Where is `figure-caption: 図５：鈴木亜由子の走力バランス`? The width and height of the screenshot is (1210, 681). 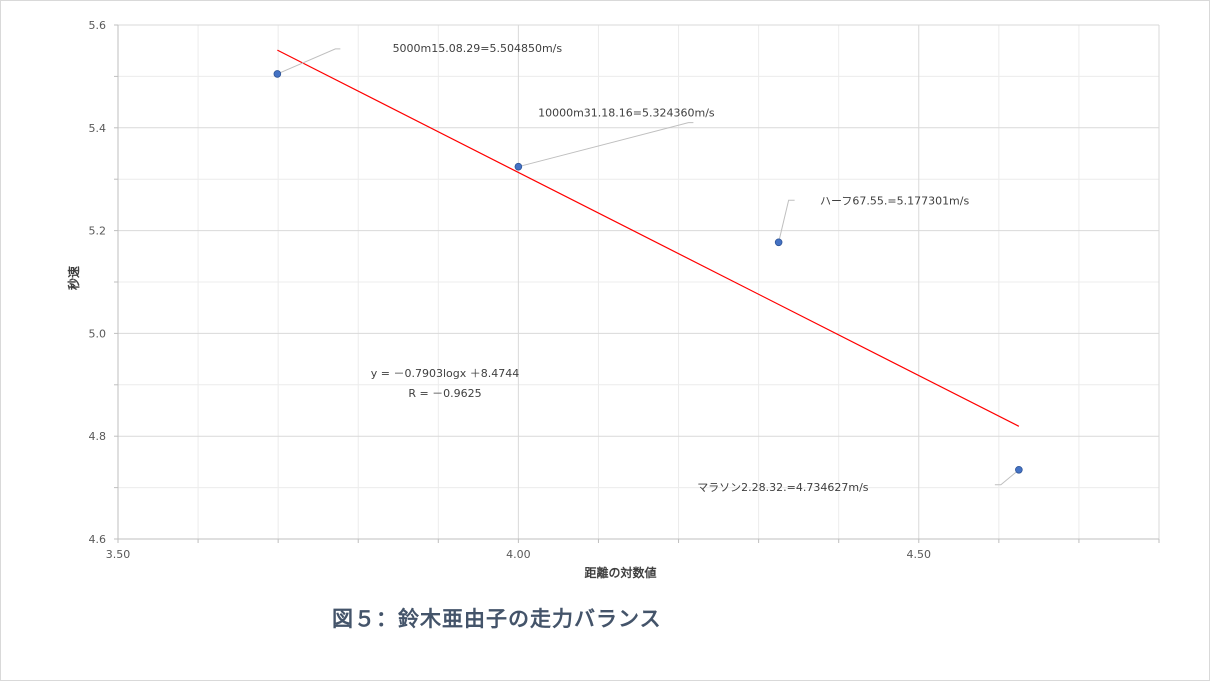
figure-caption: 図５：鈴木亜由子の走力バランス is located at coordinates (497, 619).